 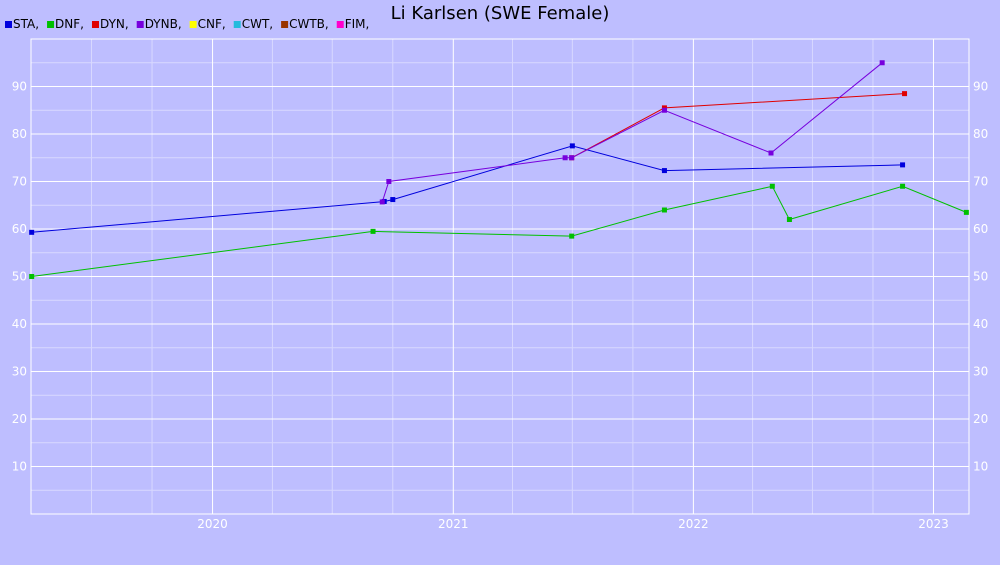 I want to click on series-line-sta, so click(x=467, y=189).